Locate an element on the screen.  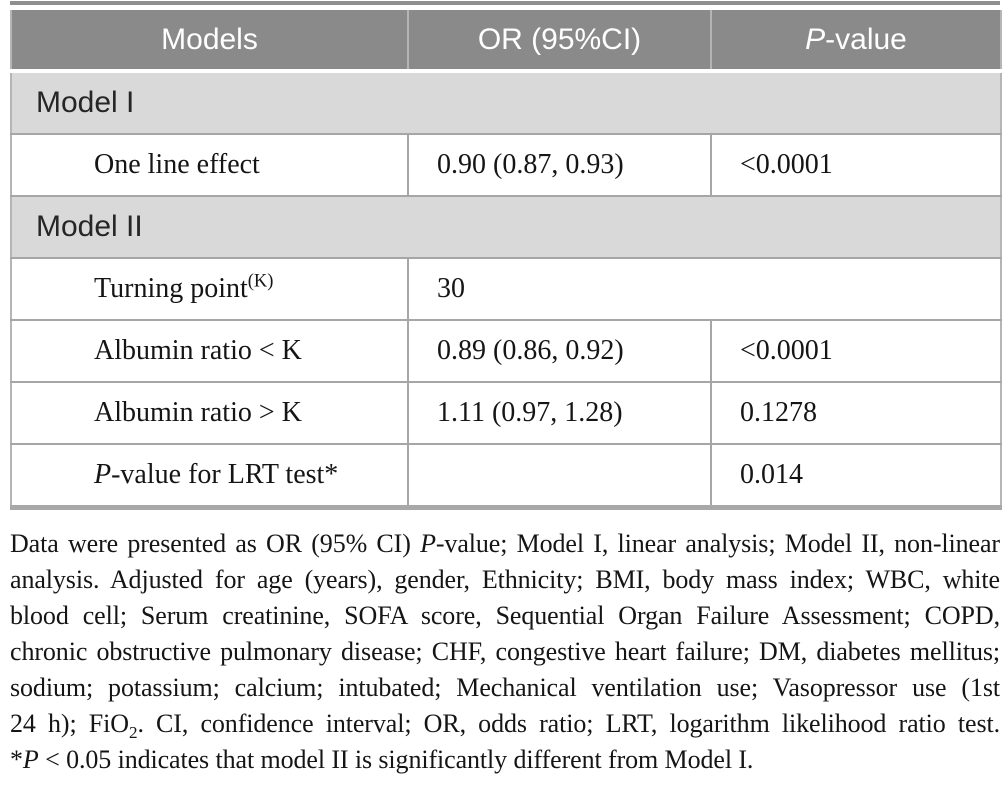
header-cell-models: Models is located at coordinates (209, 41).